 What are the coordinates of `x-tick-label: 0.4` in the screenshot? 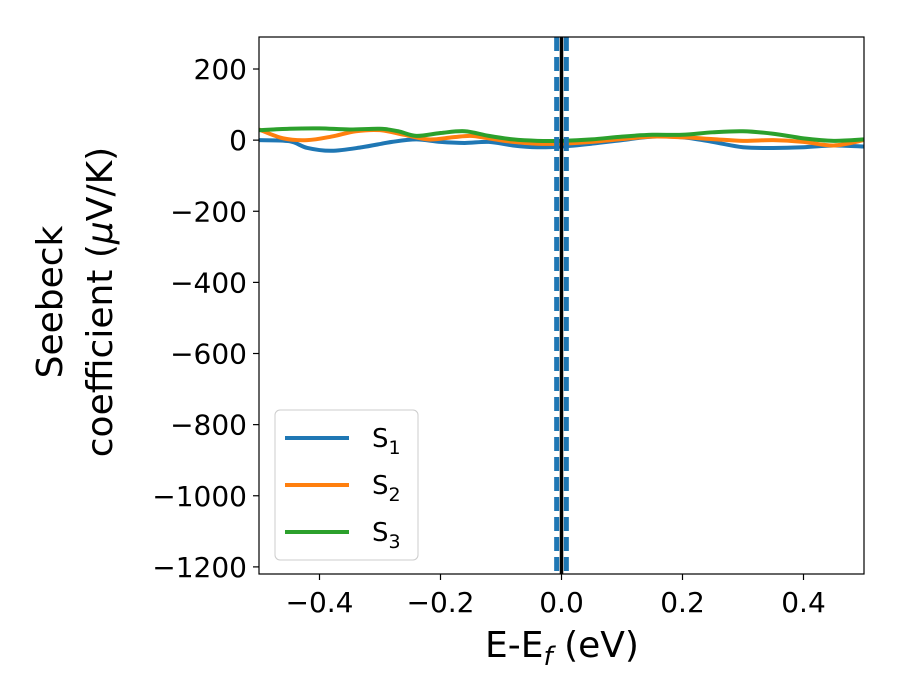 It's located at (803, 602).